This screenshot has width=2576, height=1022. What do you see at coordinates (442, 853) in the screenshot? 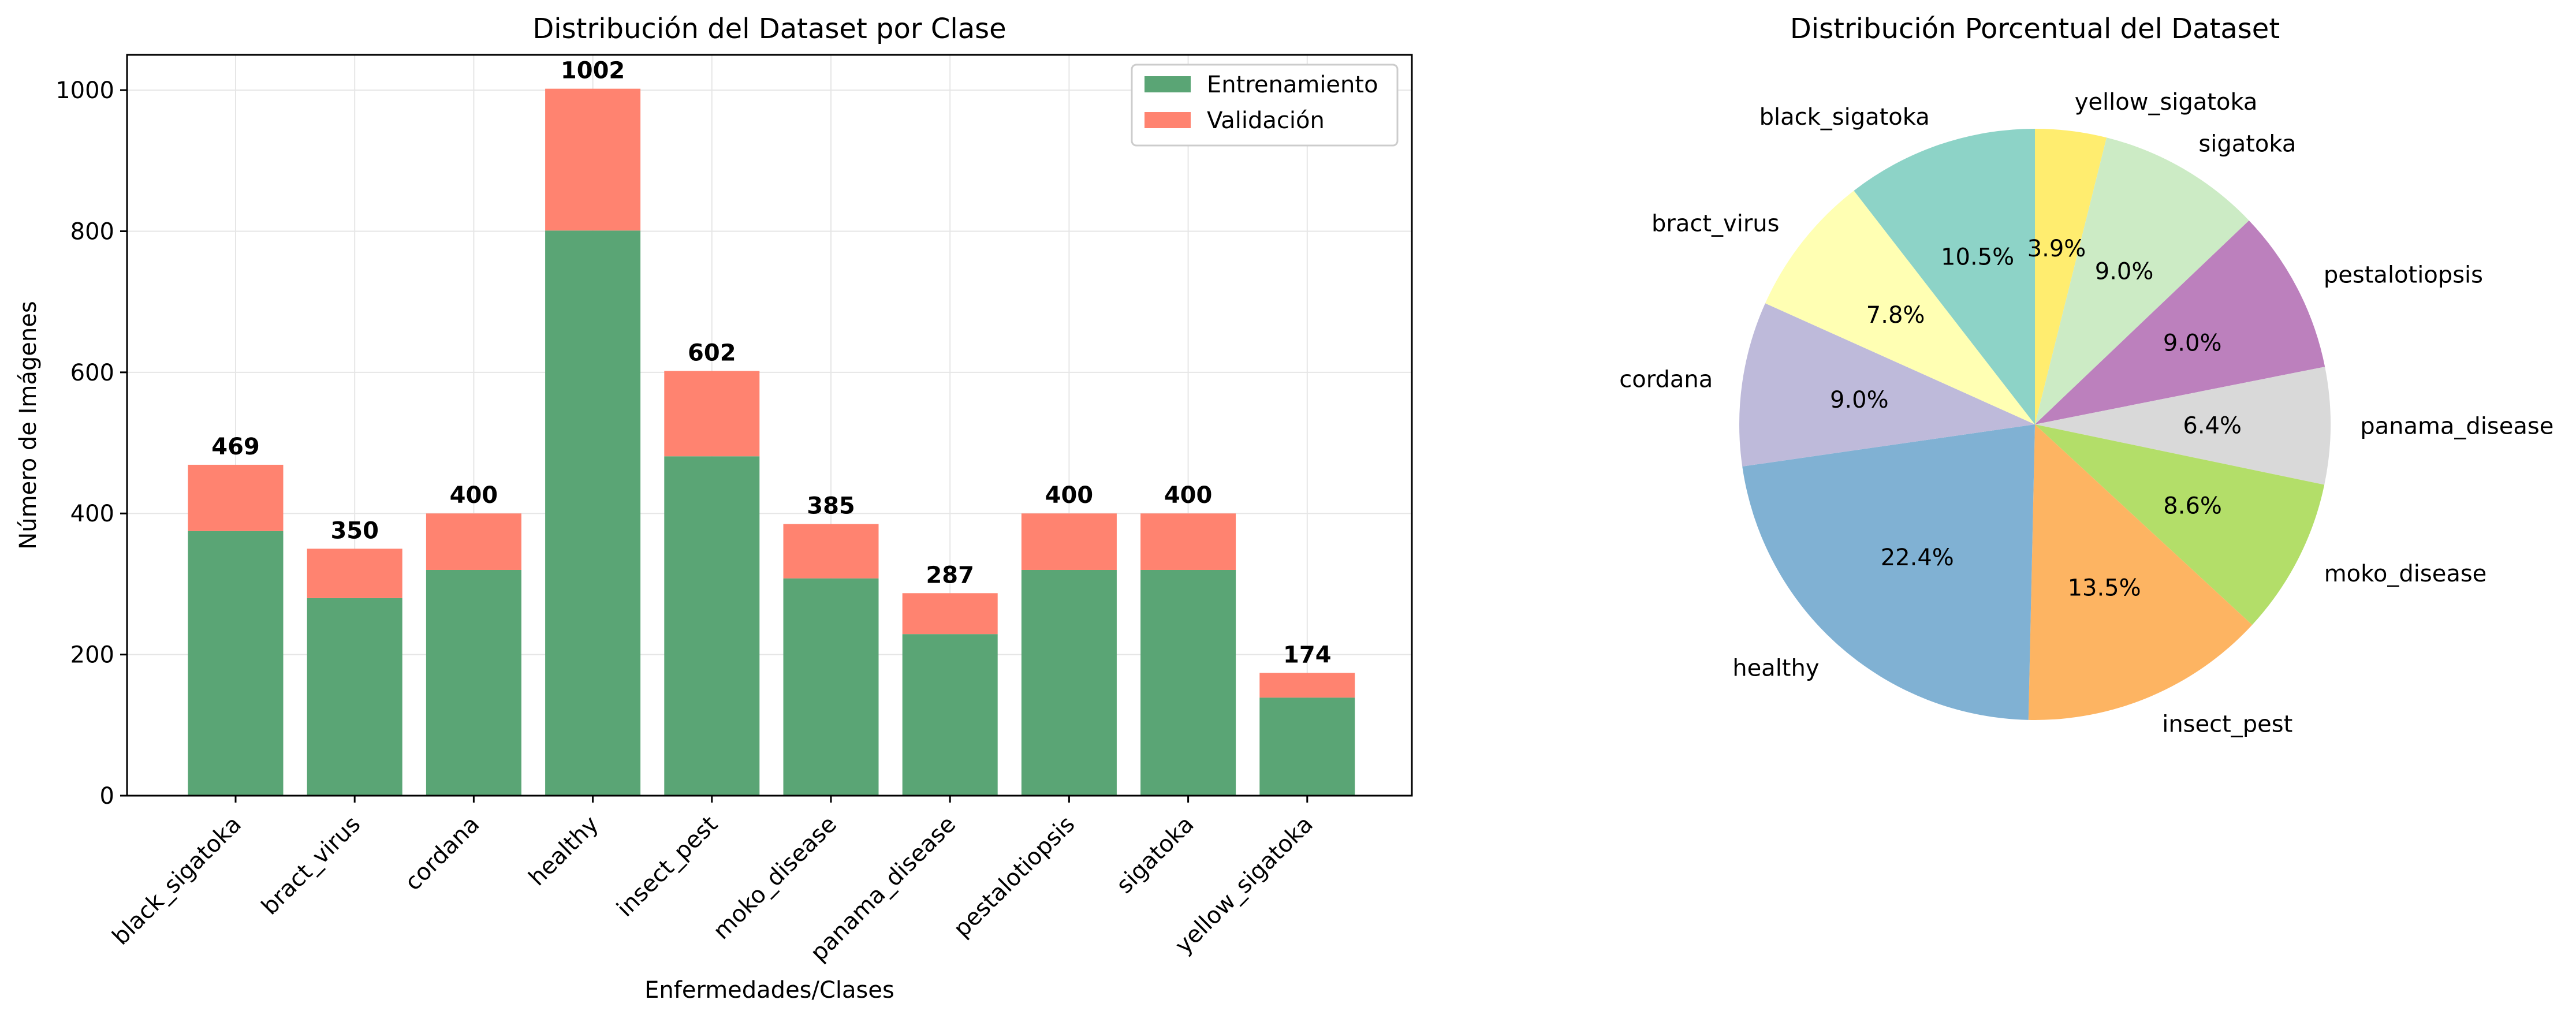
I see `x-tick-label: cordana` at bounding box center [442, 853].